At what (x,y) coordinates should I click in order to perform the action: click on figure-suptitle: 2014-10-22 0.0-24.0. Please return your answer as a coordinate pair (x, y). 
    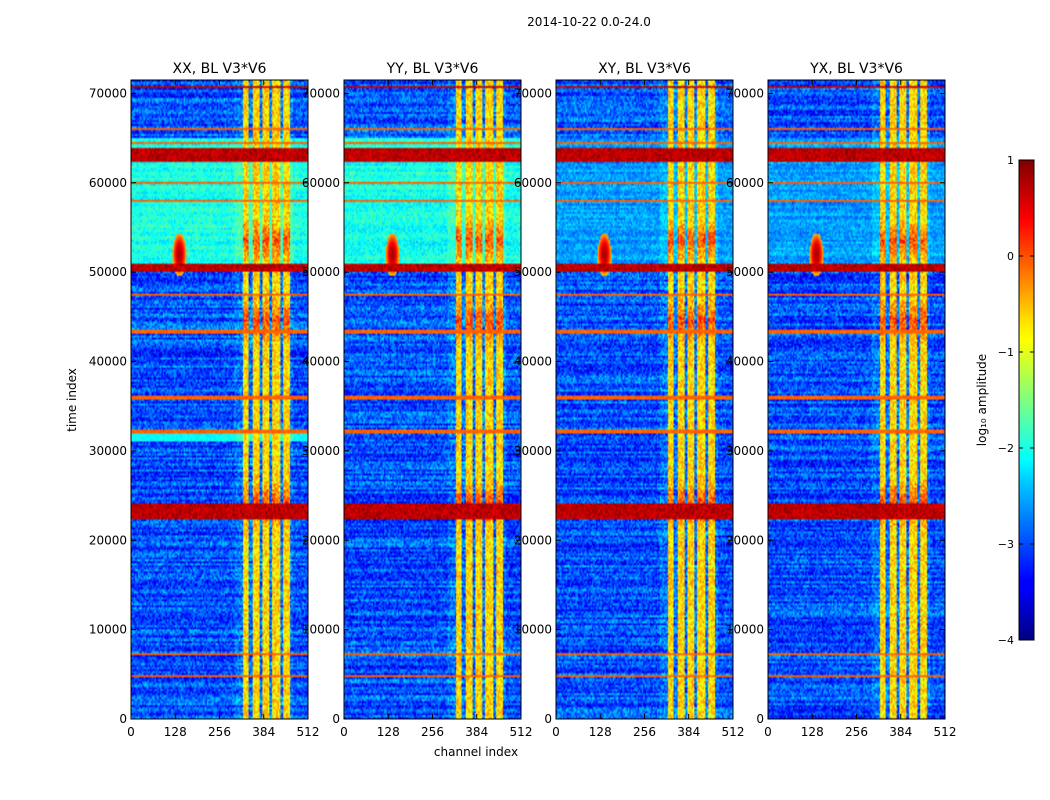
    Looking at the image, I should click on (589, 22).